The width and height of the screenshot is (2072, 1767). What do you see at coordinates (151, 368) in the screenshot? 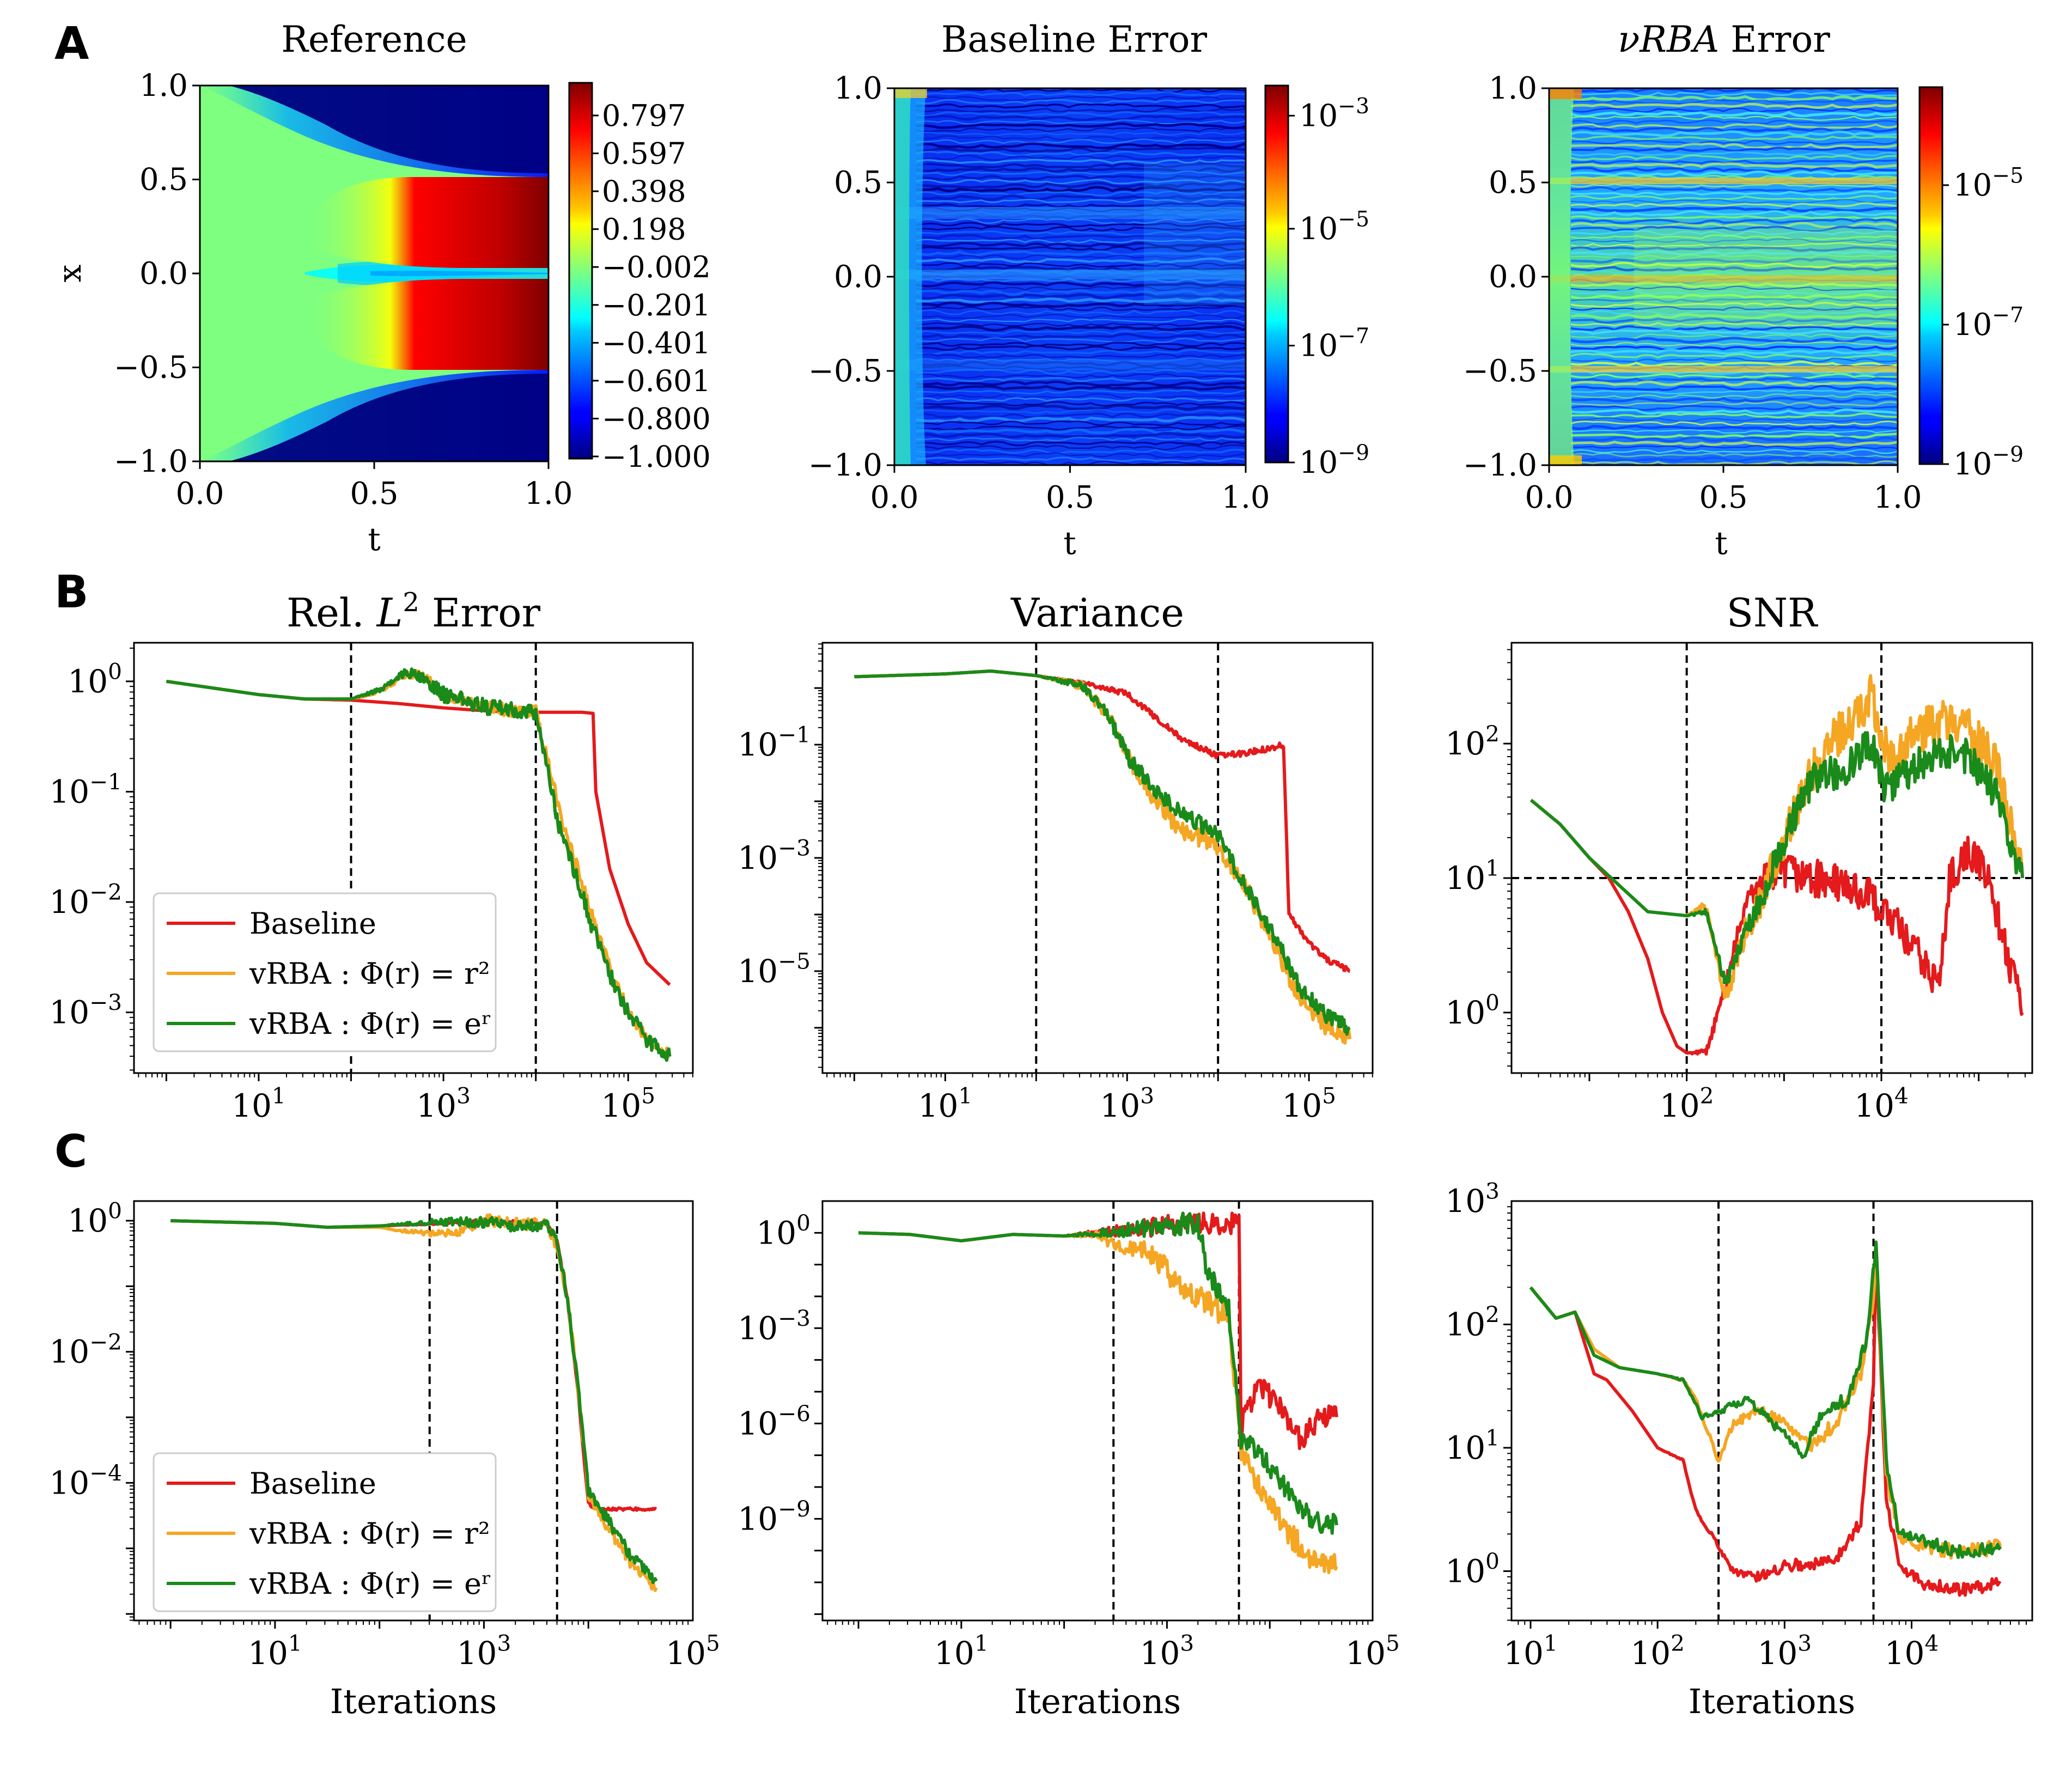
I see `y-tick-label: −0.5` at bounding box center [151, 368].